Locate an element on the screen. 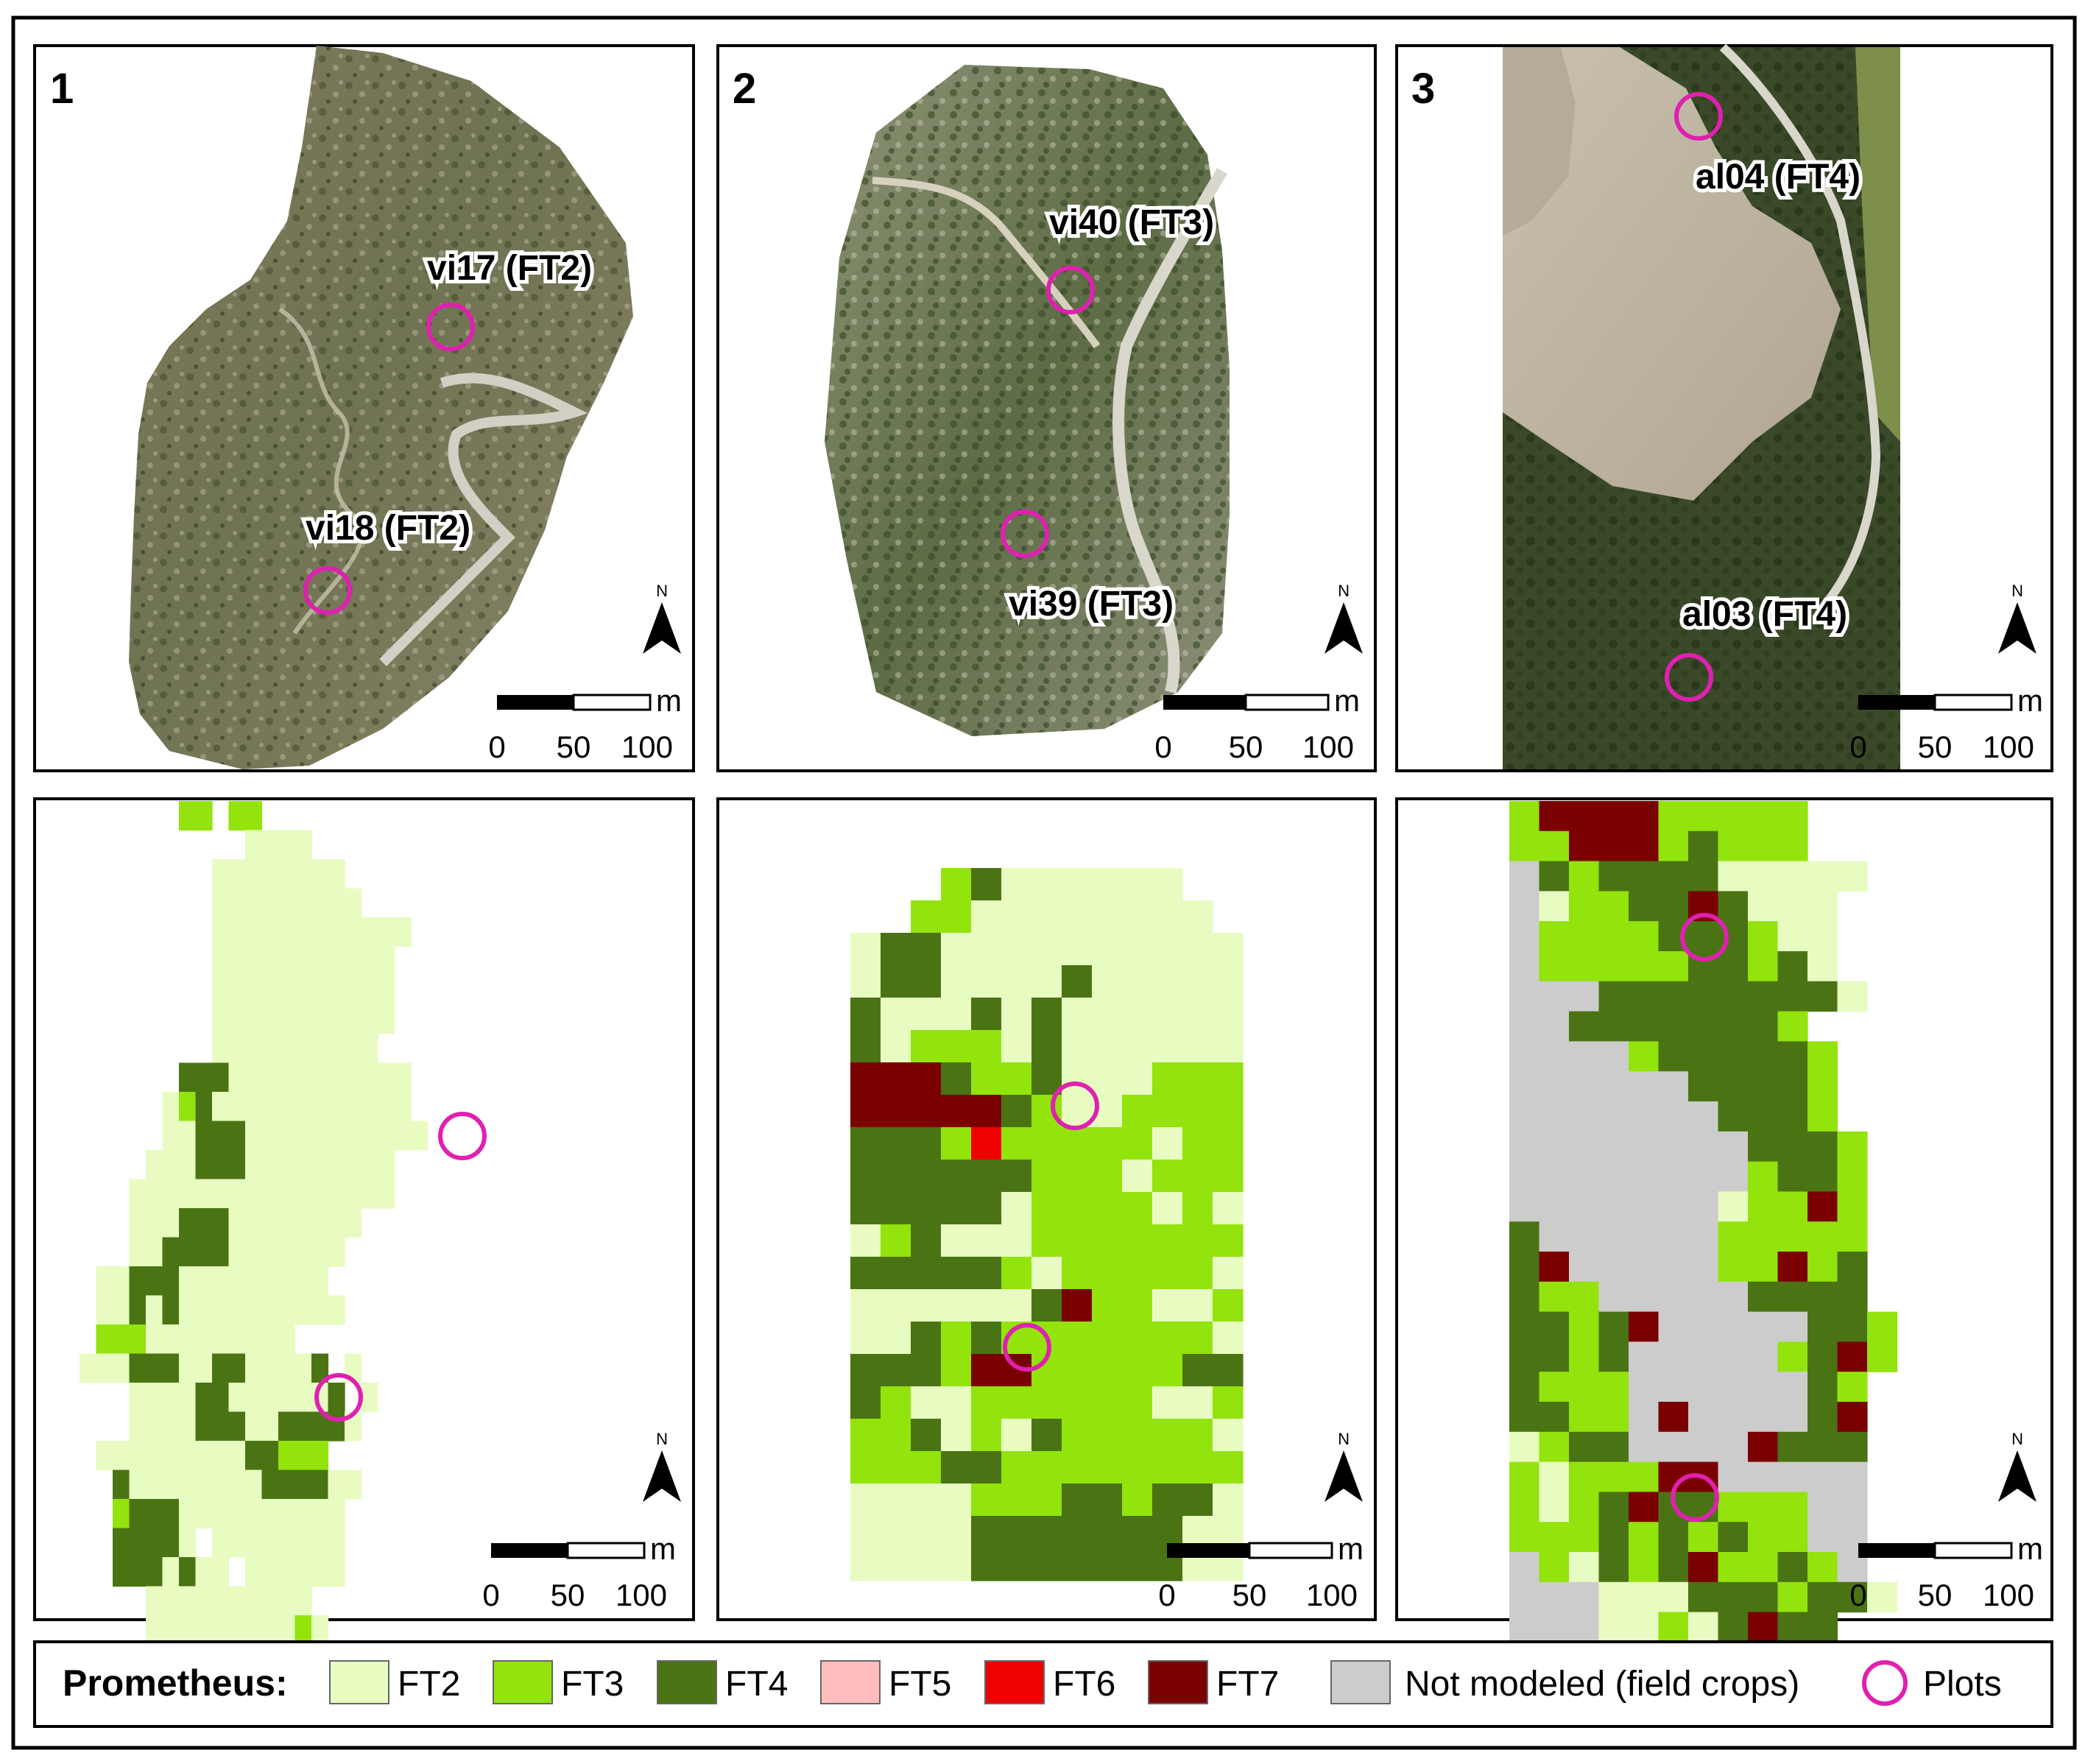  scale-bar: m 0 50 100 is located at coordinates (1946, 1571).